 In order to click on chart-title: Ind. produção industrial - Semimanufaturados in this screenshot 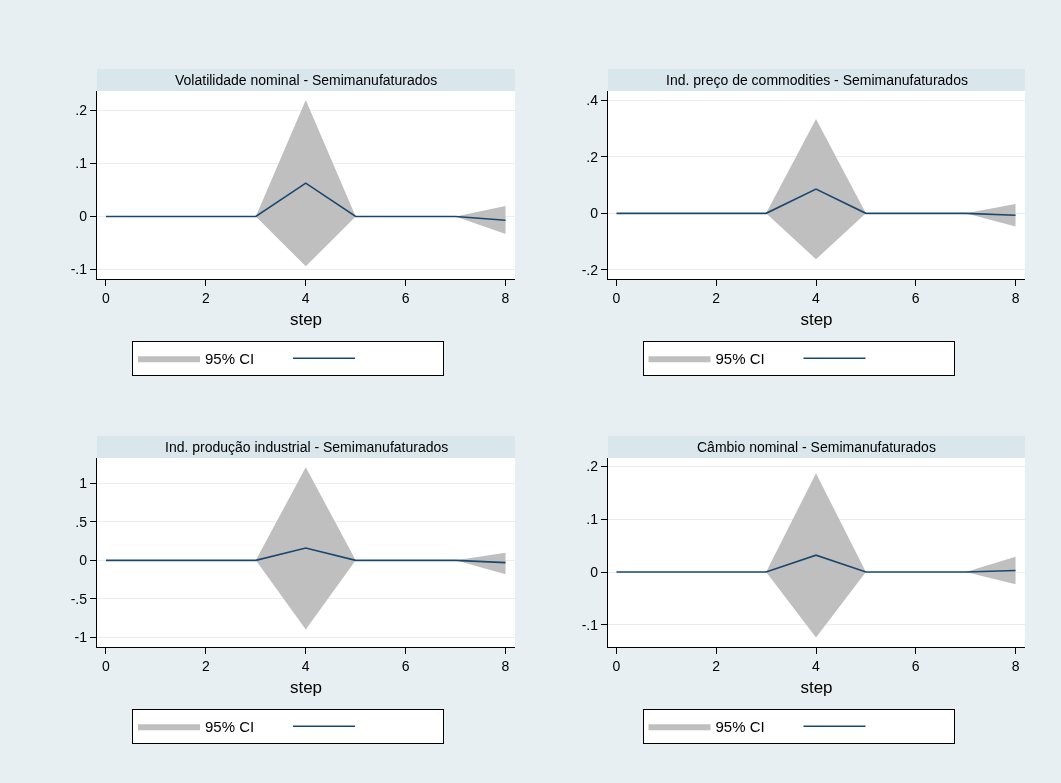, I will do `click(307, 447)`.